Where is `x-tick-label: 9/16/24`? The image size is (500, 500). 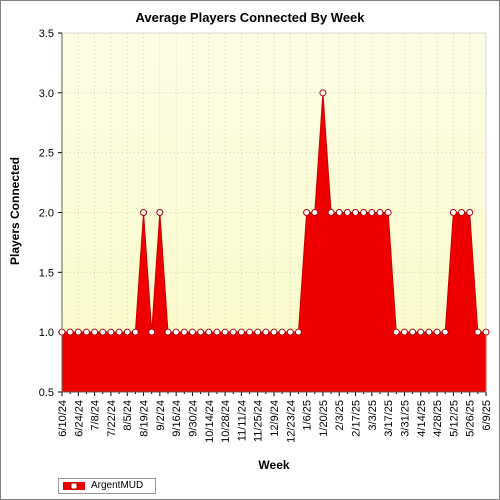 x-tick-label: 9/16/24 is located at coordinates (177, 418).